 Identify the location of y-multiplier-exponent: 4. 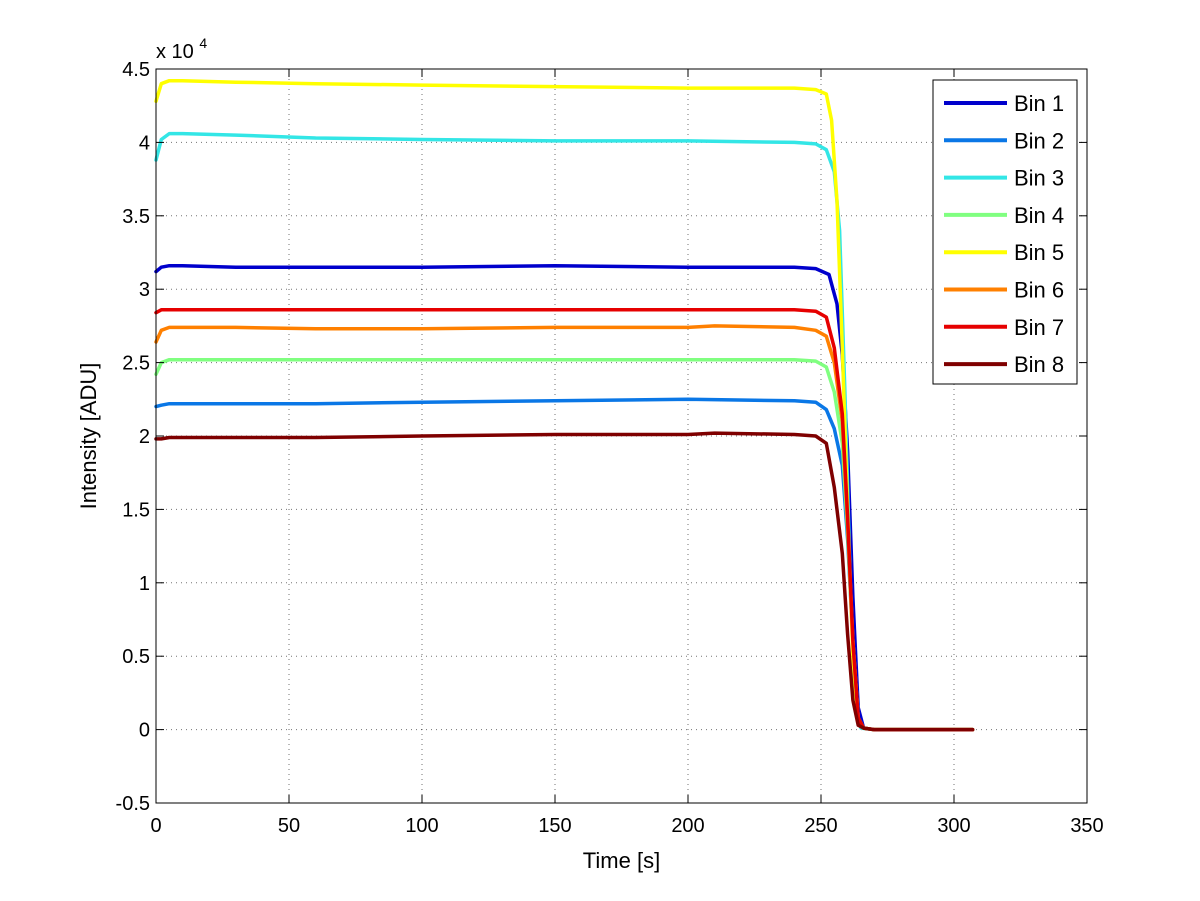
(203, 43).